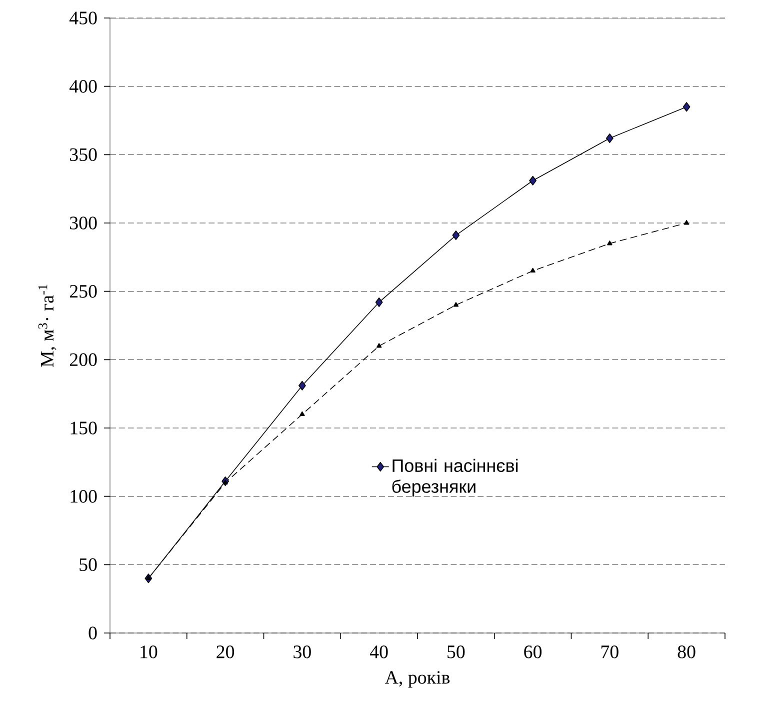 The width and height of the screenshot is (757, 715). Describe the element at coordinates (47, 326) in the screenshot. I see `y-axis-title: М, м$^{3}$· га$^{-1}$` at that location.